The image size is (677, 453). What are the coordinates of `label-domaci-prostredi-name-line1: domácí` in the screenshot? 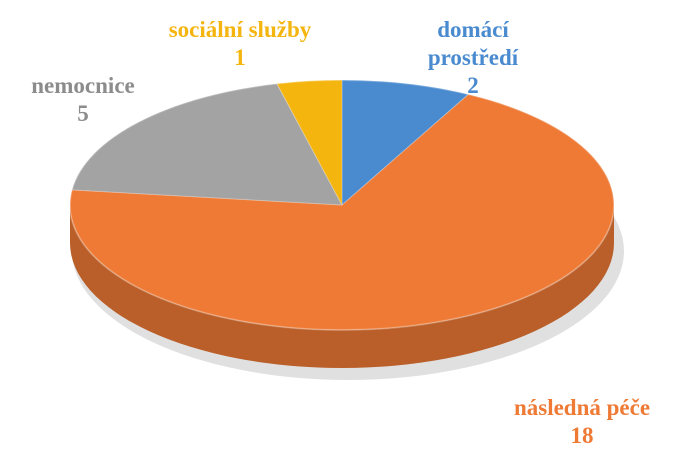 It's located at (473, 29).